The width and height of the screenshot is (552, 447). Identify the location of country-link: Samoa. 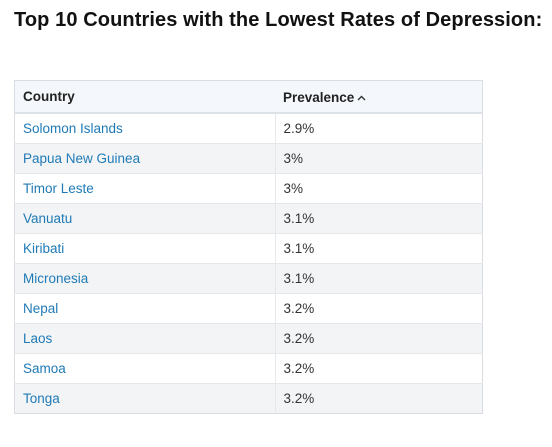
(44, 368).